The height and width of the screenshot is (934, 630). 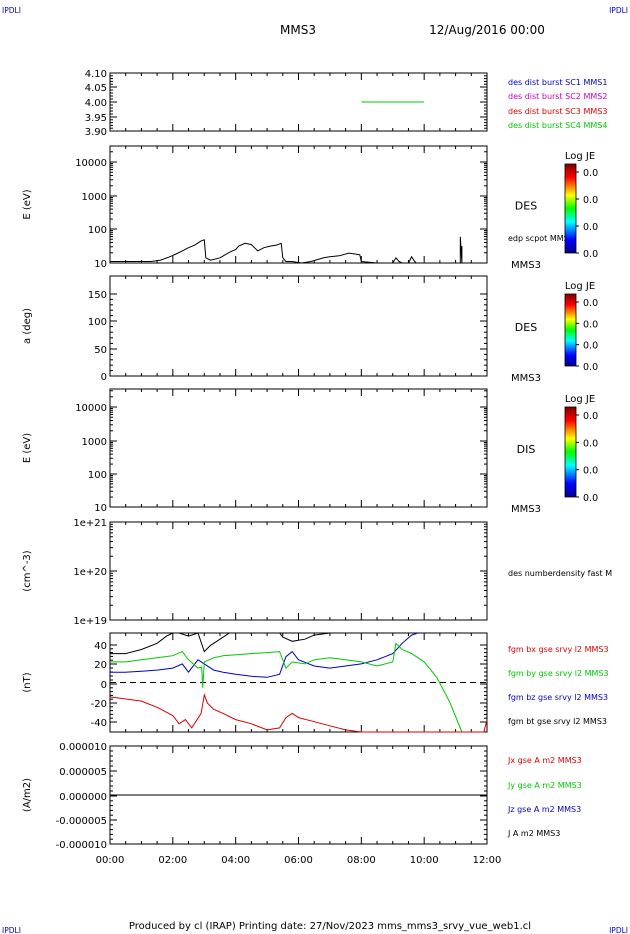 What do you see at coordinates (533, 833) in the screenshot?
I see `legend-entry: J A m2 MMS3` at bounding box center [533, 833].